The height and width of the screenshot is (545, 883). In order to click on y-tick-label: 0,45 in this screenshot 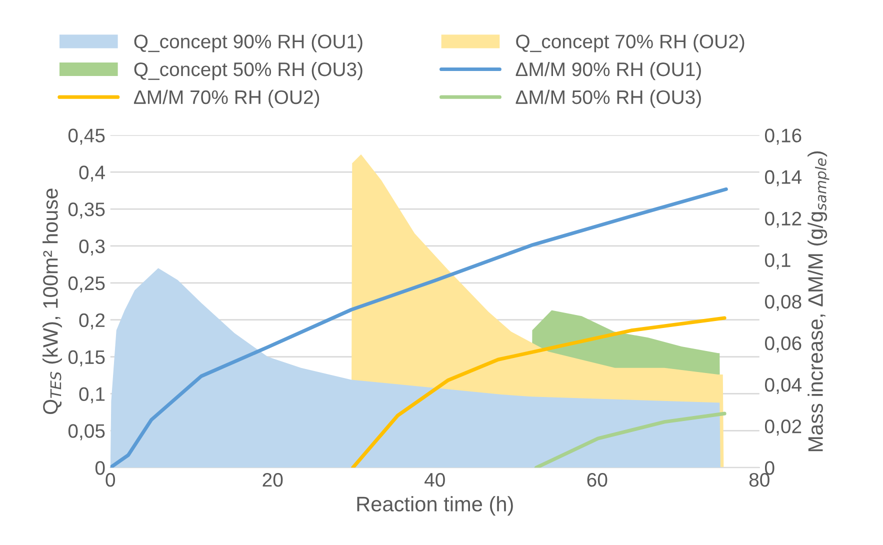, I will do `click(86, 136)`.